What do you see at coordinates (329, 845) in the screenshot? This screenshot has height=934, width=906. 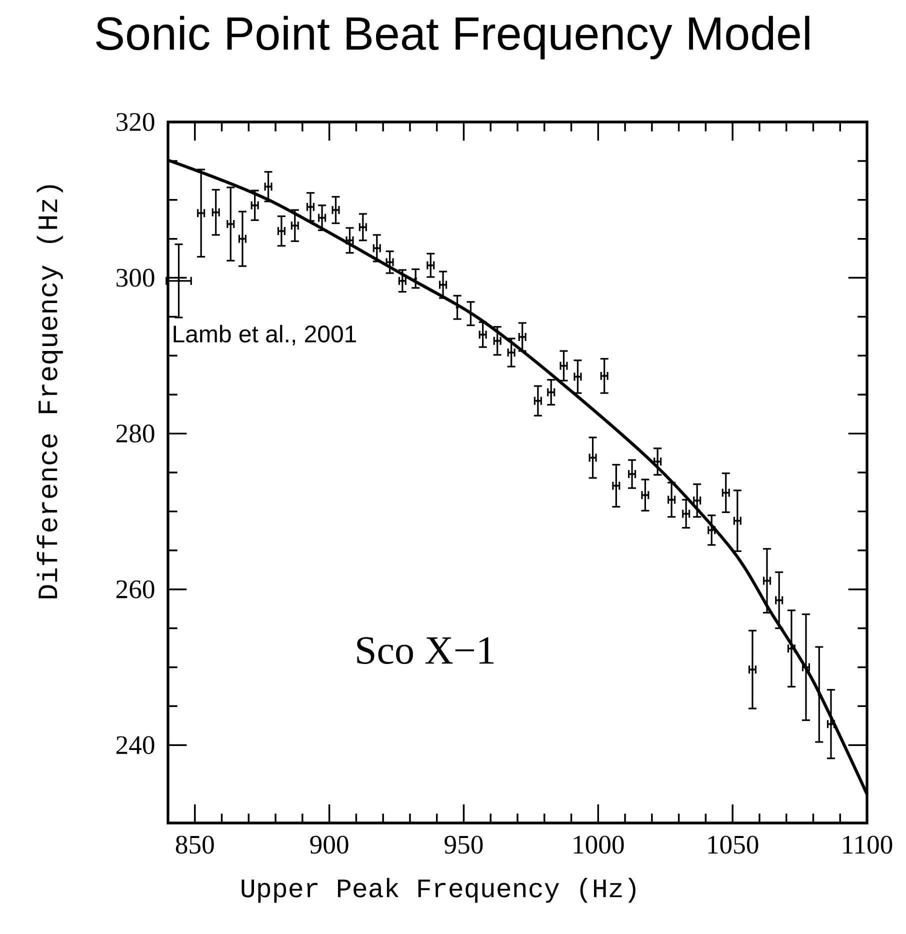 I see `x-tick-label: 900` at bounding box center [329, 845].